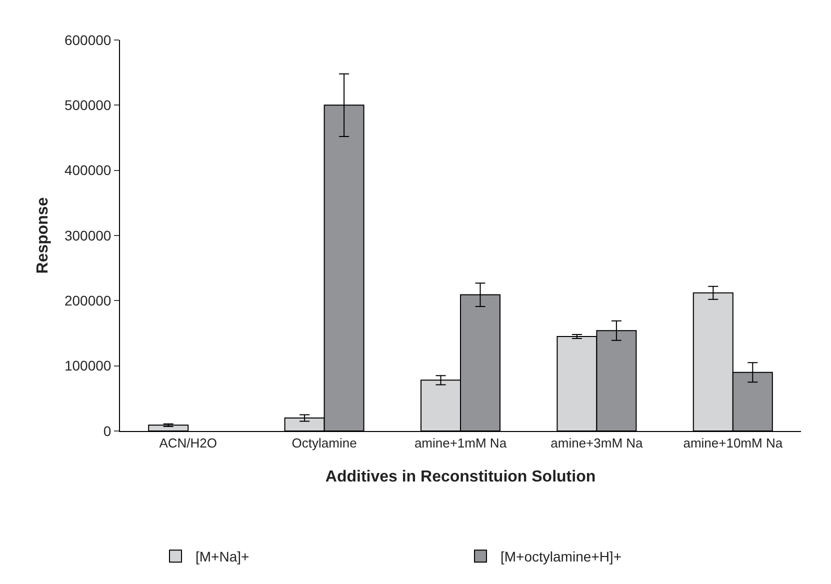 Image resolution: width=831 pixels, height=584 pixels. Describe the element at coordinates (597, 443) in the screenshot. I see `x-tick-label: amine+3mM Na` at that location.